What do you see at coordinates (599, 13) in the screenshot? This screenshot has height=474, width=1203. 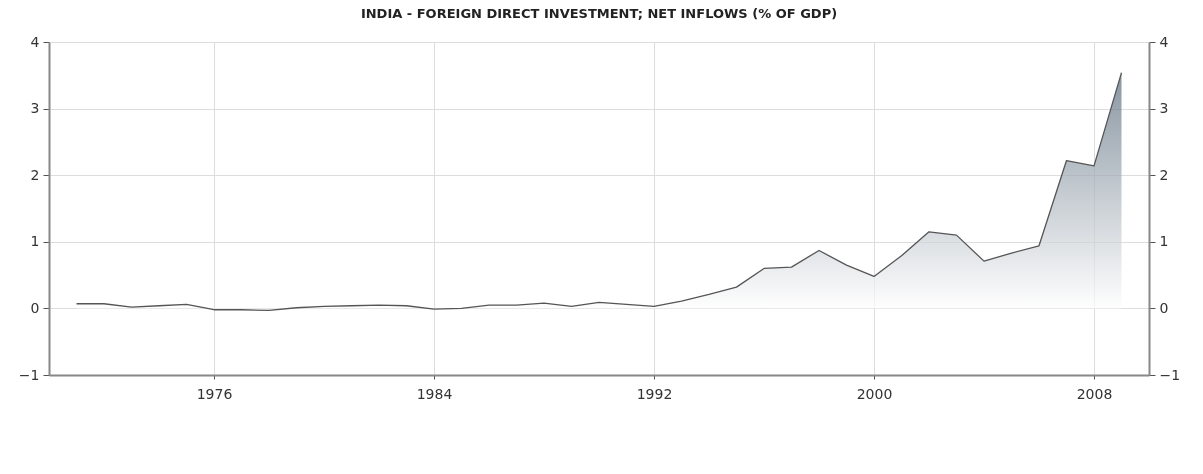 I see `chart-title: INDIA - FOREIGN DIRECT INVESTMENT; NET INFLOWS (% OF GDP)` at bounding box center [599, 13].